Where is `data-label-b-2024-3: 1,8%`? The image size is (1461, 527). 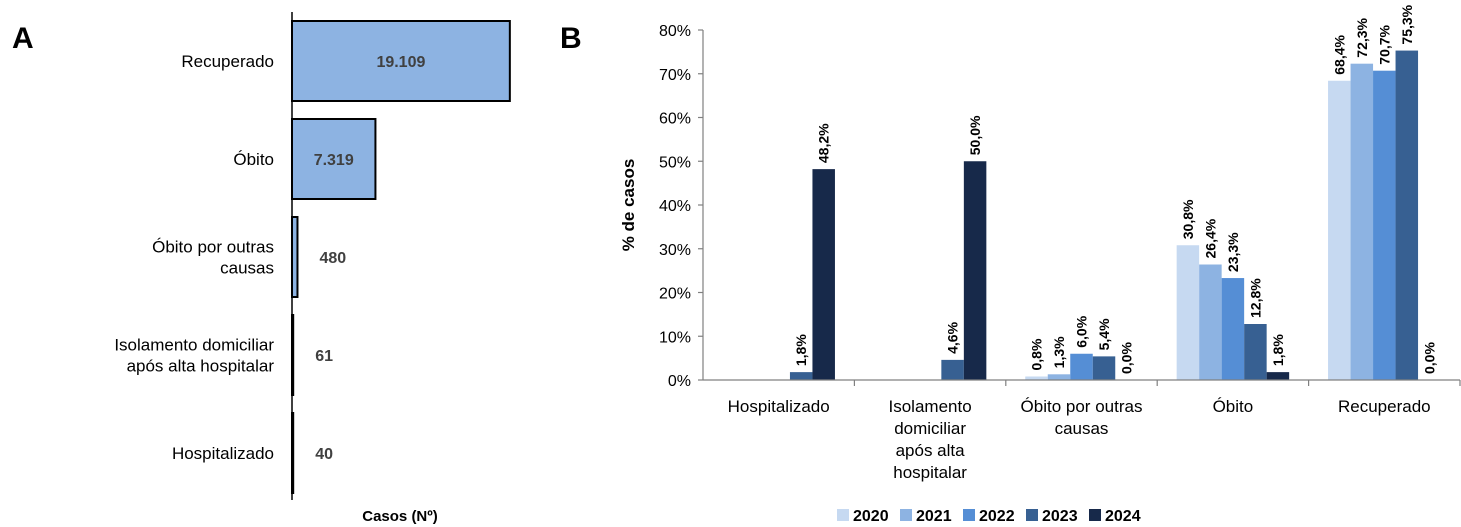
data-label-b-2024-3: 1,8% is located at coordinates (1278, 350).